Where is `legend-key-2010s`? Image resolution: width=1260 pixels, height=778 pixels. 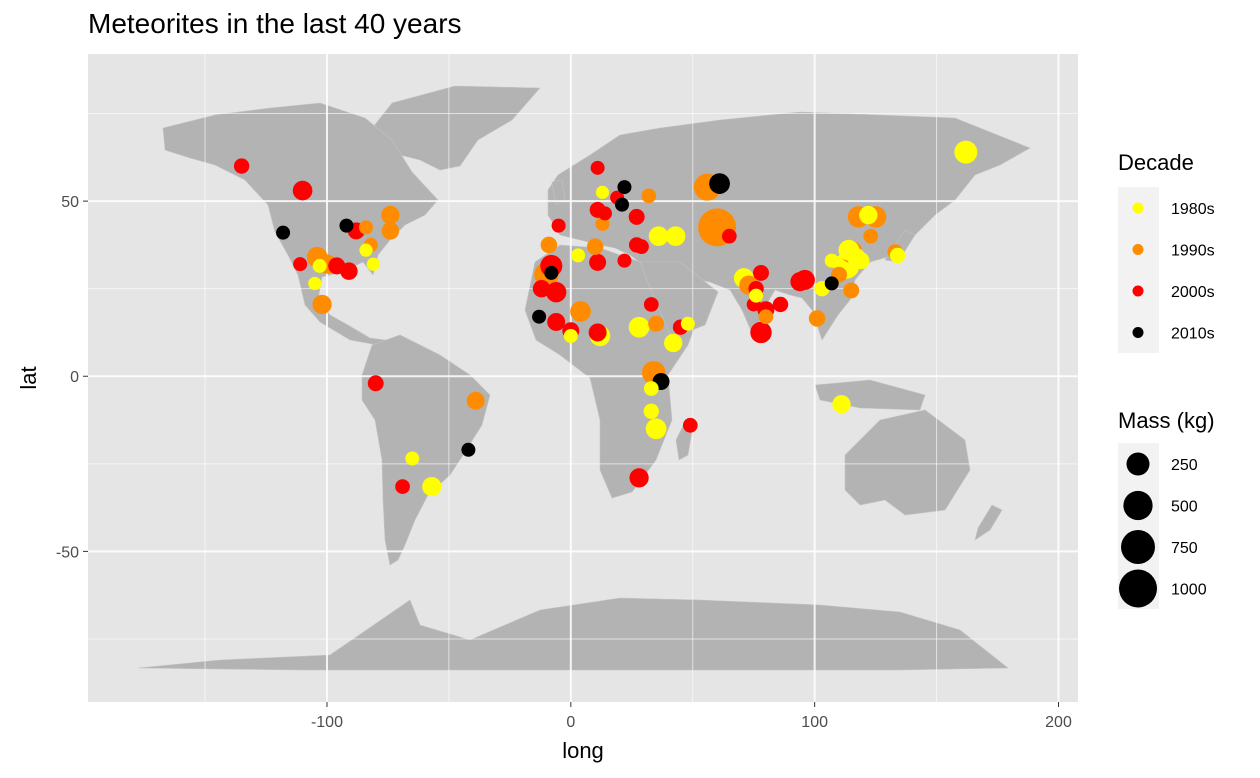
legend-key-2010s is located at coordinates (1138, 332).